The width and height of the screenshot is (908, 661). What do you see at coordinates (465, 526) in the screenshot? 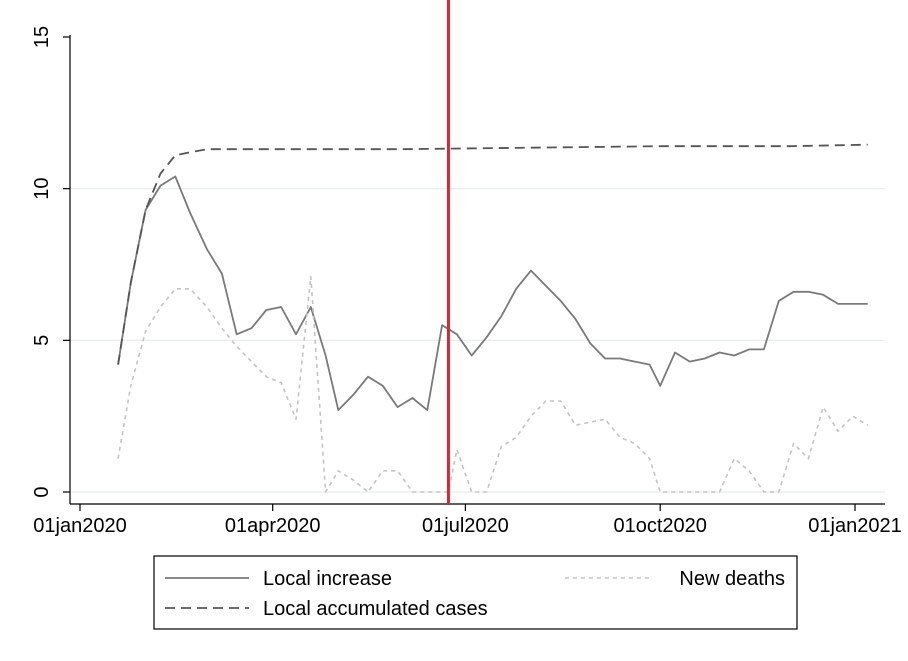
I see `x-tick-label-2: 01jul2020` at bounding box center [465, 526].